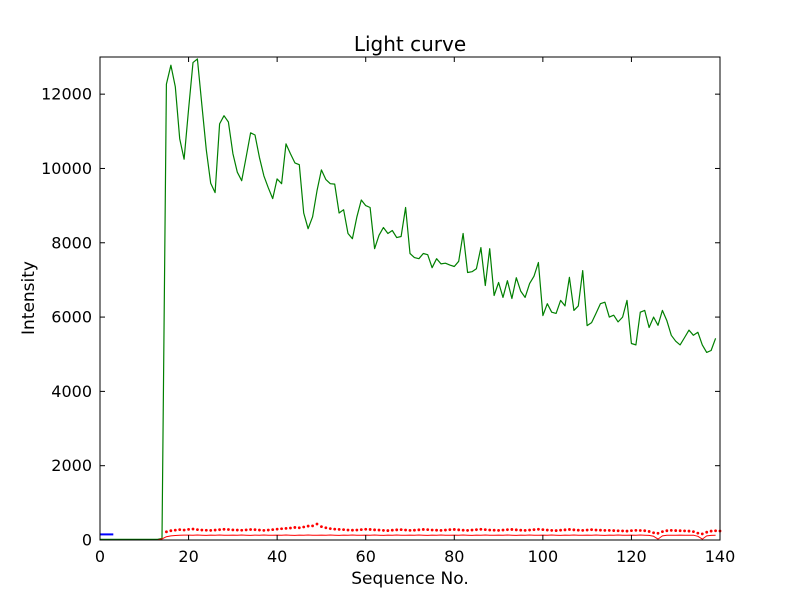 This screenshot has height=600, width=800. What do you see at coordinates (71, 465) in the screenshot?
I see `y-tick-label: 2000` at bounding box center [71, 465].